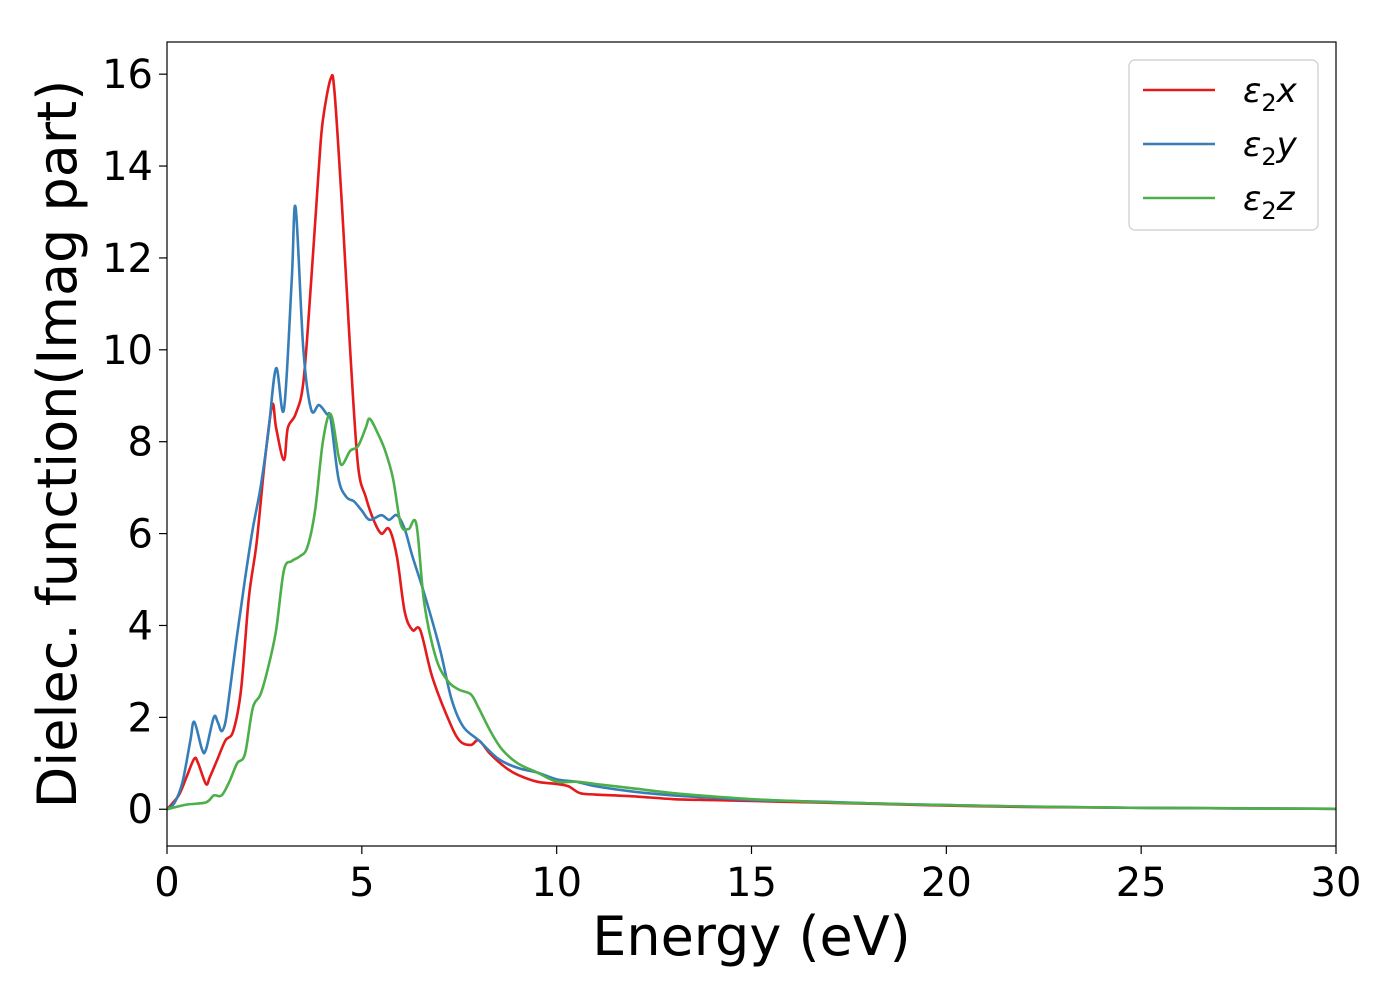  Describe the element at coordinates (1223, 145) in the screenshot. I see `legend-box` at that location.